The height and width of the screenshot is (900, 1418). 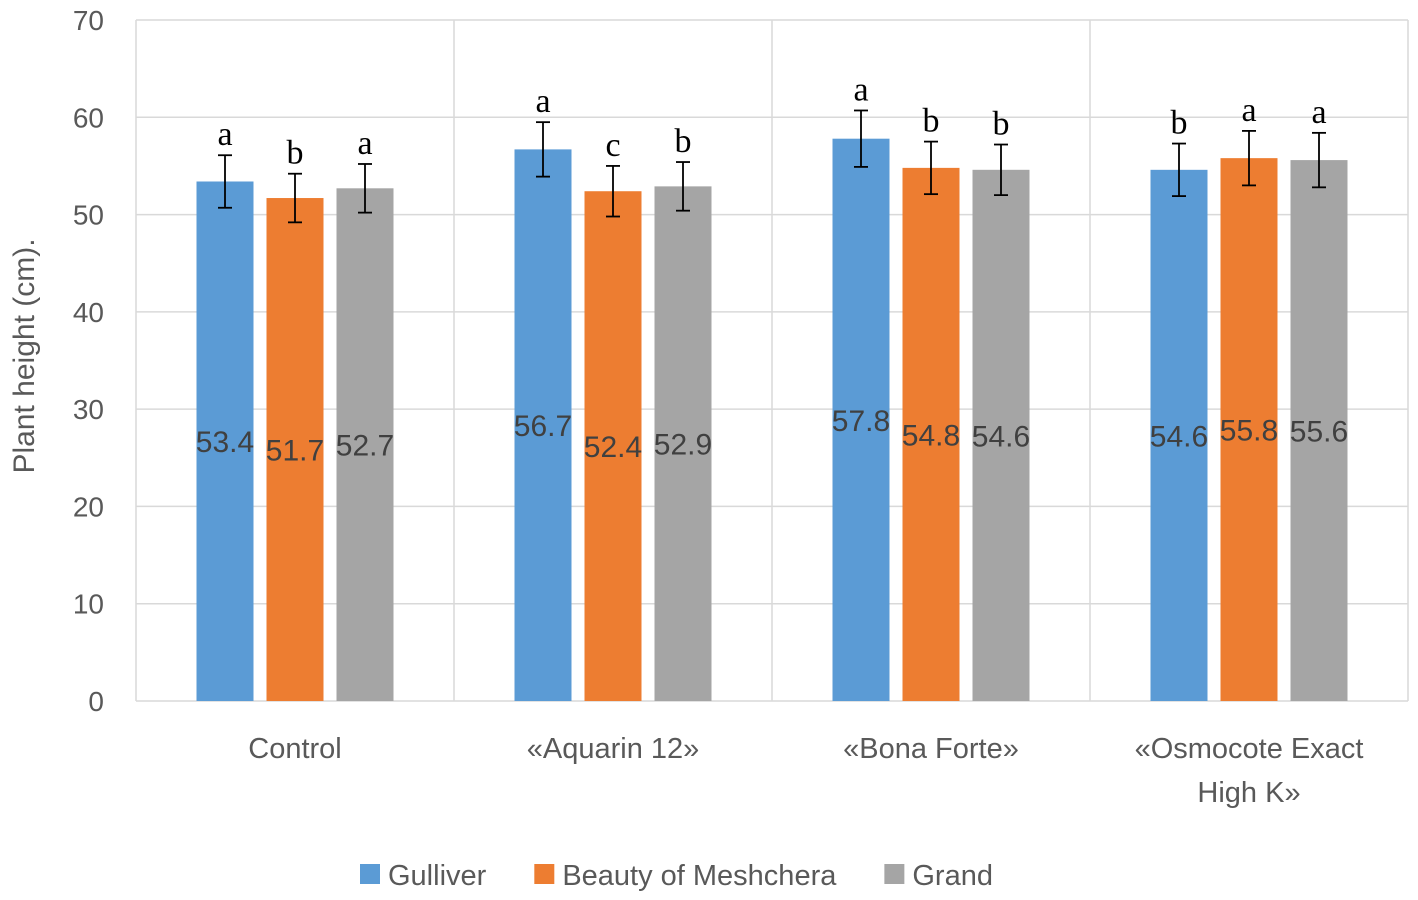 What do you see at coordinates (295, 749) in the screenshot?
I see `category-label: Control` at bounding box center [295, 749].